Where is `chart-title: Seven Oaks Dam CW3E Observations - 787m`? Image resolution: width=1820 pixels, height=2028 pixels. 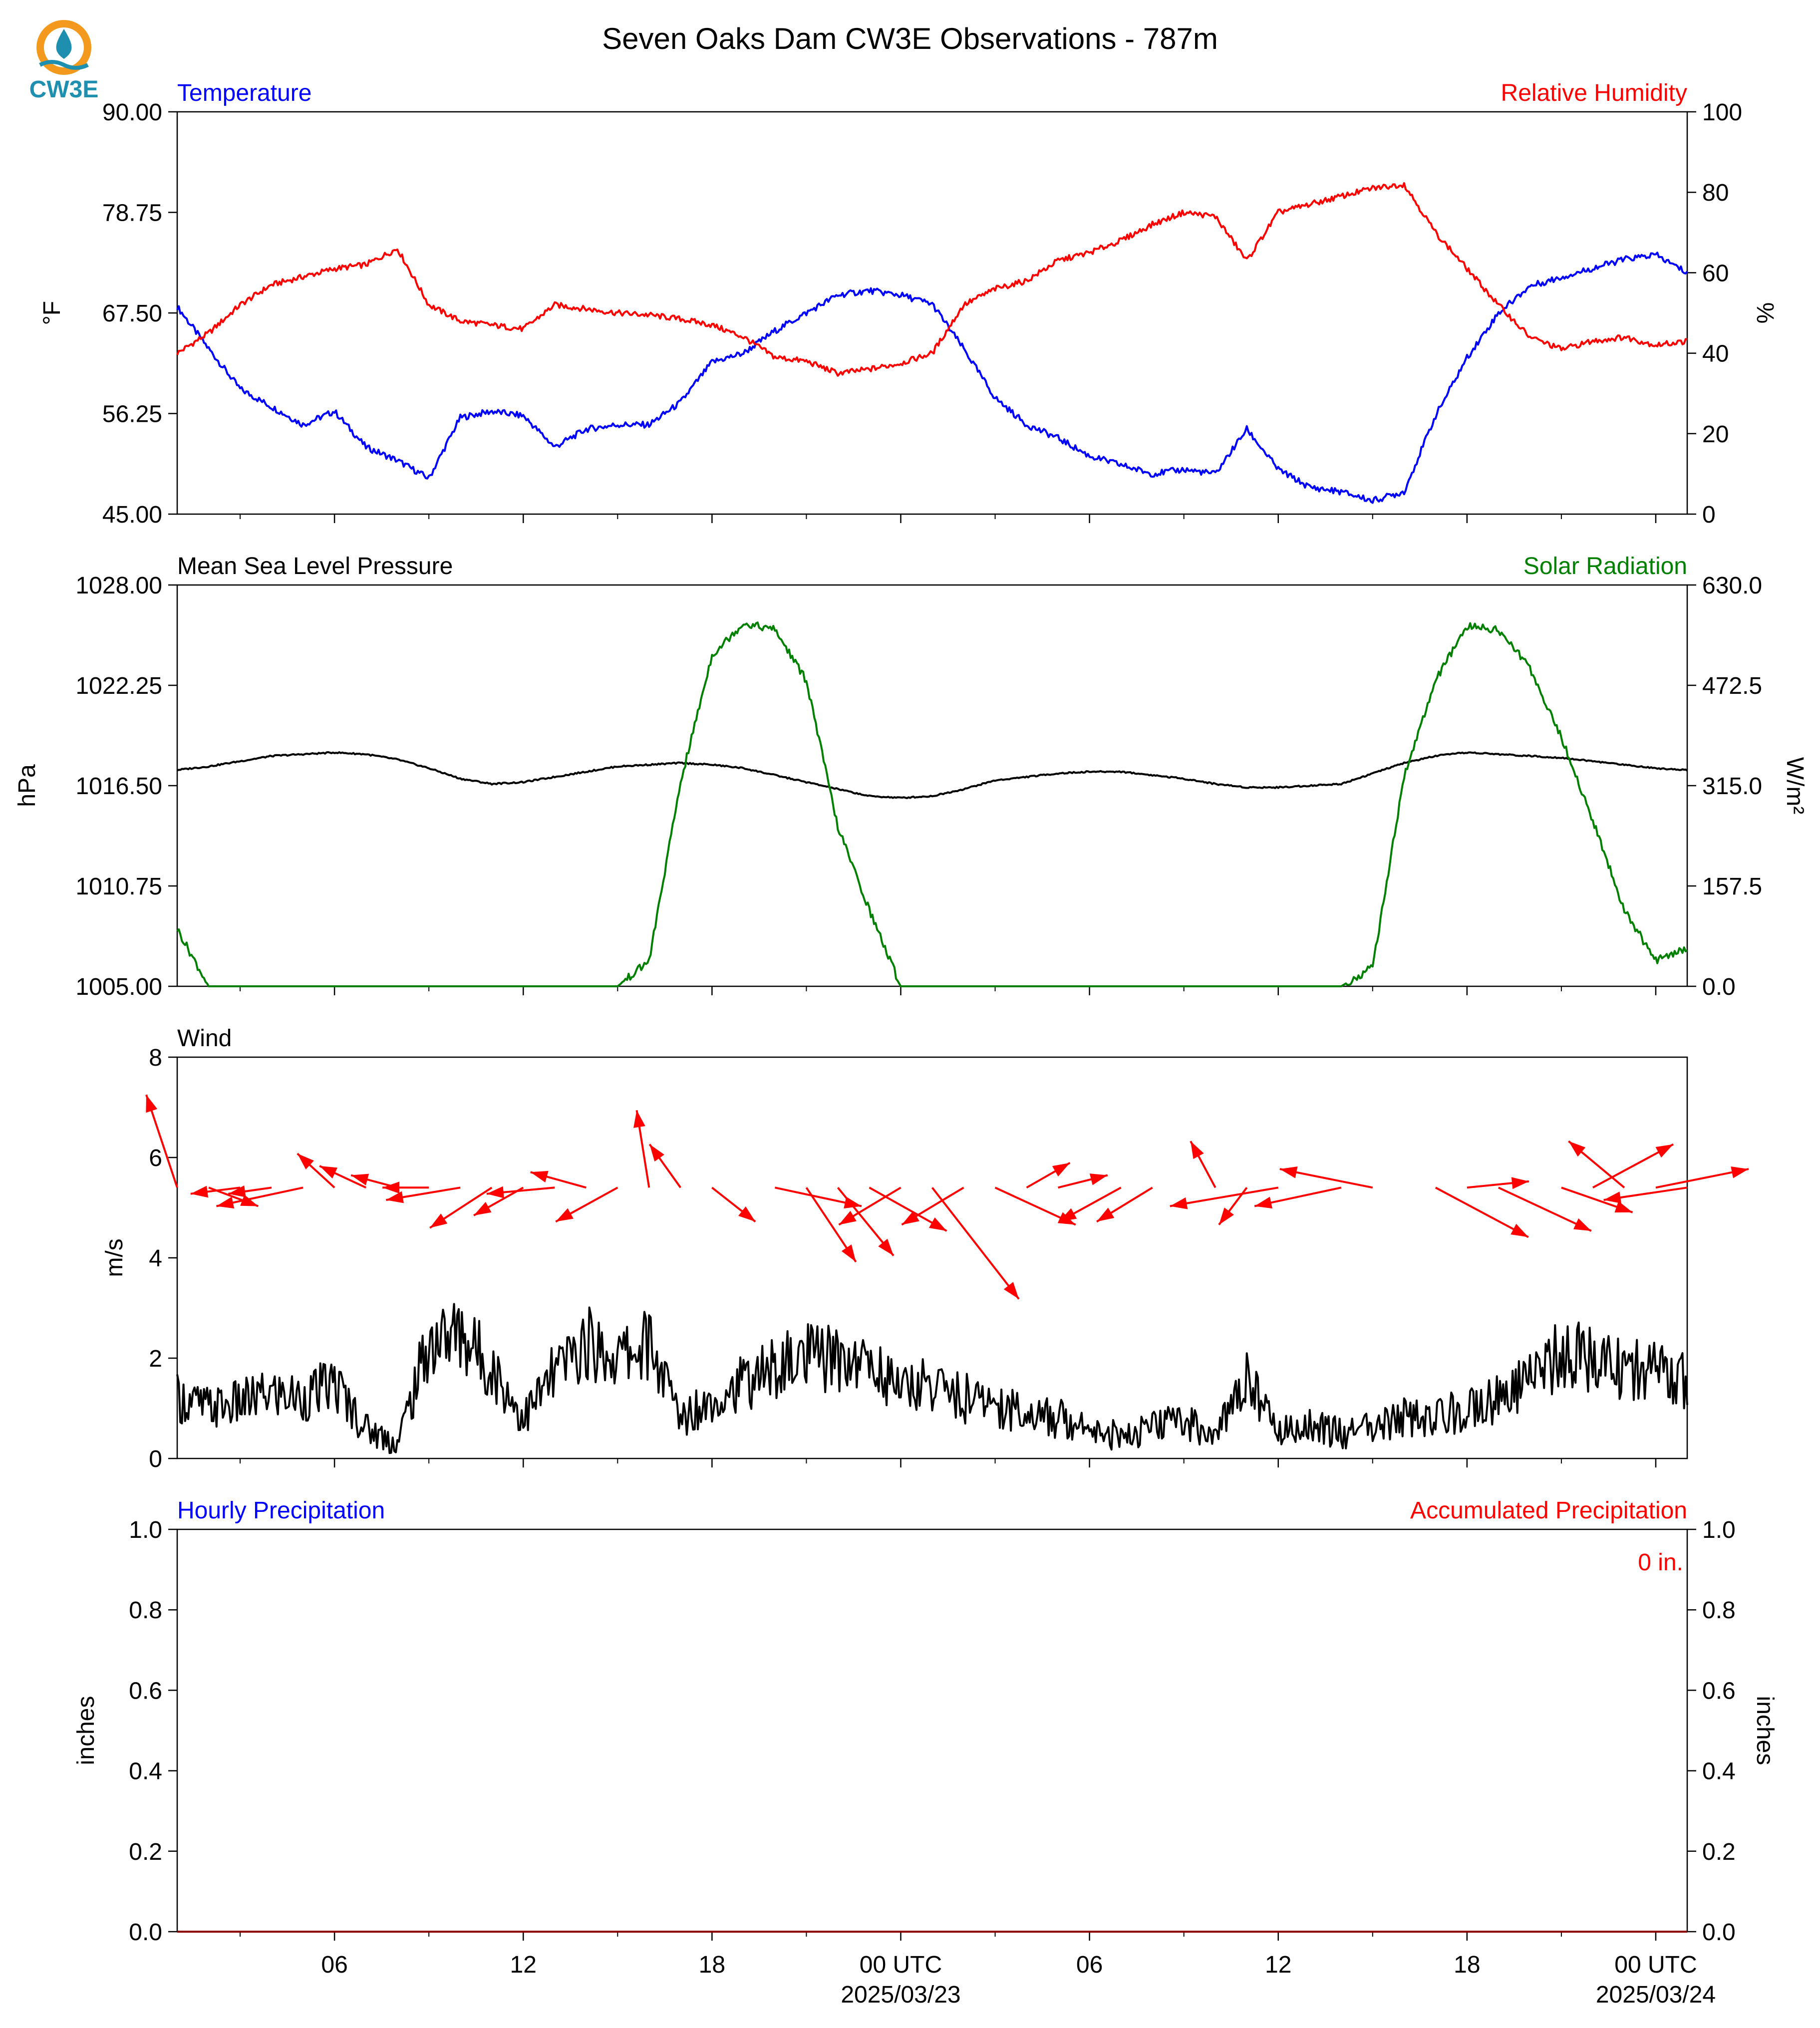 chart-title: Seven Oaks Dam CW3E Observations - 787m is located at coordinates (910, 38).